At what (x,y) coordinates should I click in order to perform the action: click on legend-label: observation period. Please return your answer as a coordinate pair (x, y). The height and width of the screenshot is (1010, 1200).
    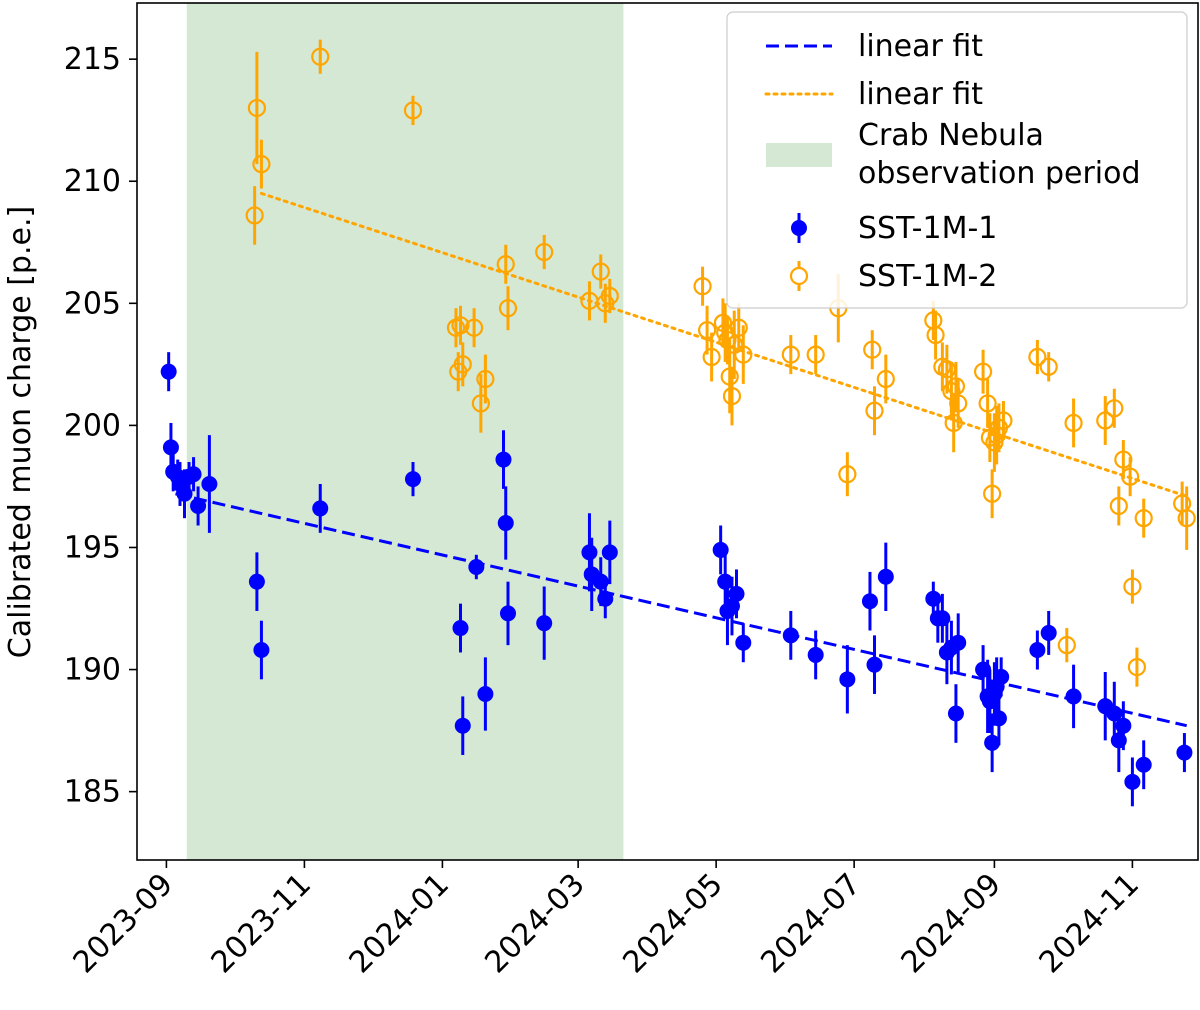
    Looking at the image, I should click on (999, 173).